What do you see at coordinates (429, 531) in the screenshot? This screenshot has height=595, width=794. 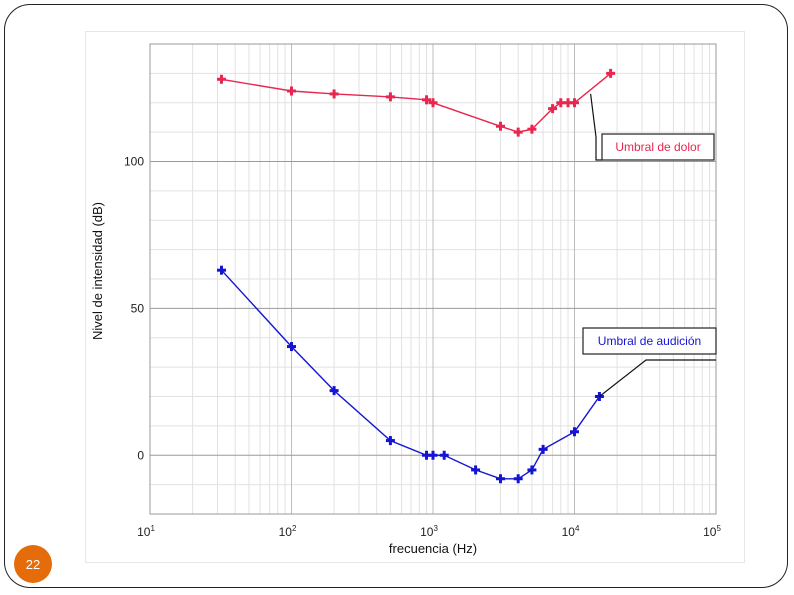 I see `x-tick-label: 10³` at bounding box center [429, 531].